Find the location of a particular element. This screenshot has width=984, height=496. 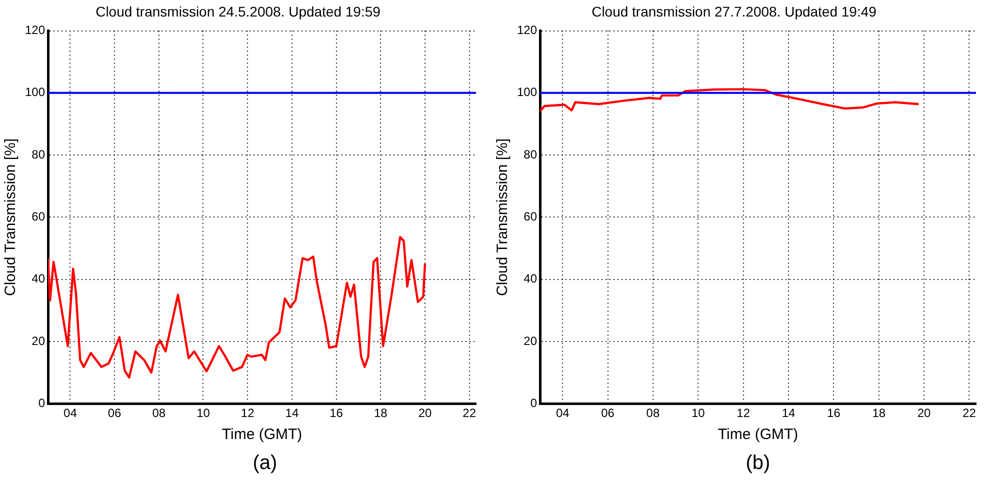

text: (a) is located at coordinates (265, 463).